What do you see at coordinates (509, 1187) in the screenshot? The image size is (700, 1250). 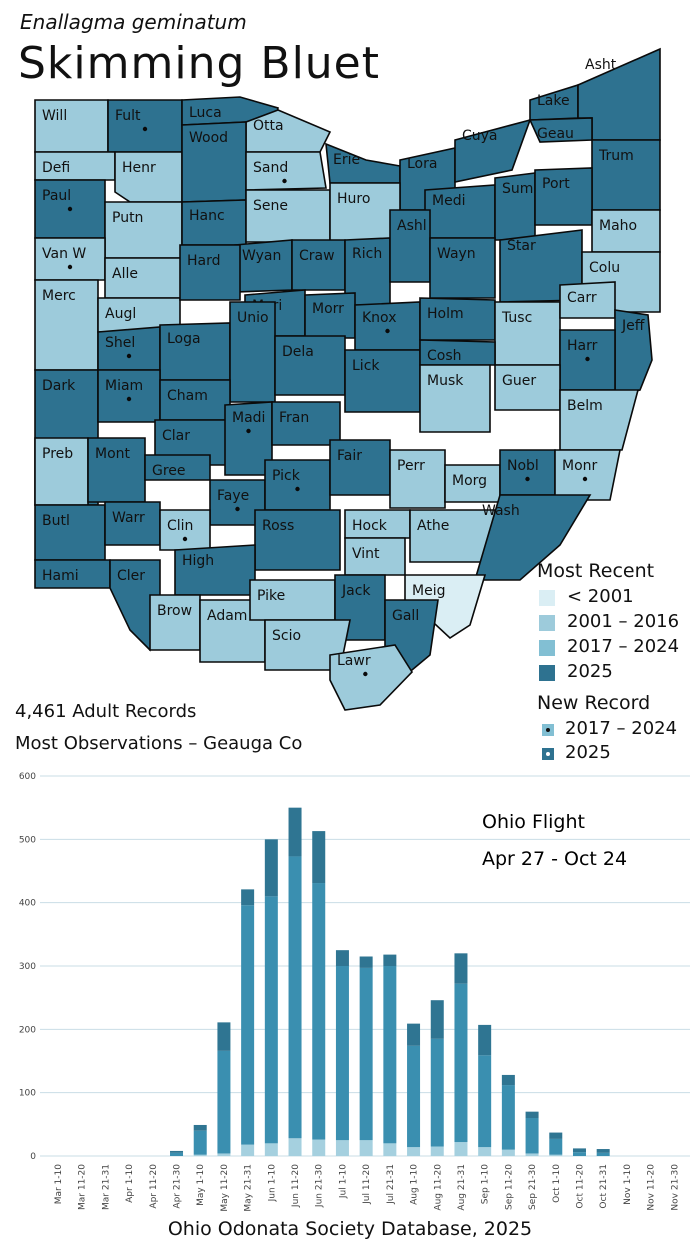 I see `x-tick-label: Sep 11-20` at bounding box center [509, 1187].